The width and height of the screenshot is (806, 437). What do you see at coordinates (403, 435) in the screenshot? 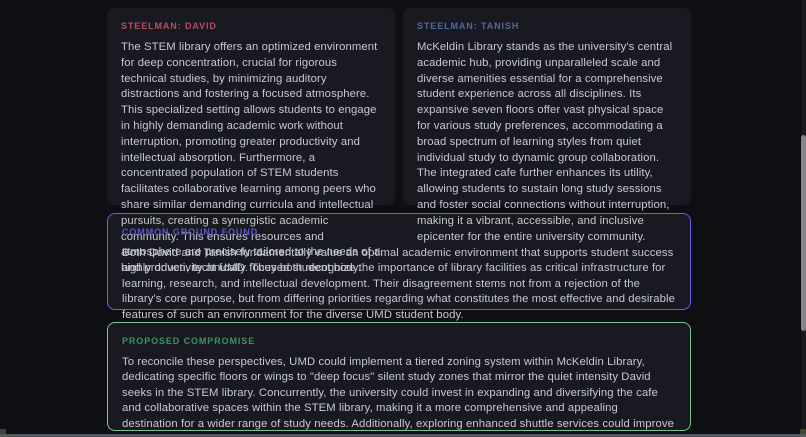
I see `bottom-scrollbar` at bounding box center [403, 435].